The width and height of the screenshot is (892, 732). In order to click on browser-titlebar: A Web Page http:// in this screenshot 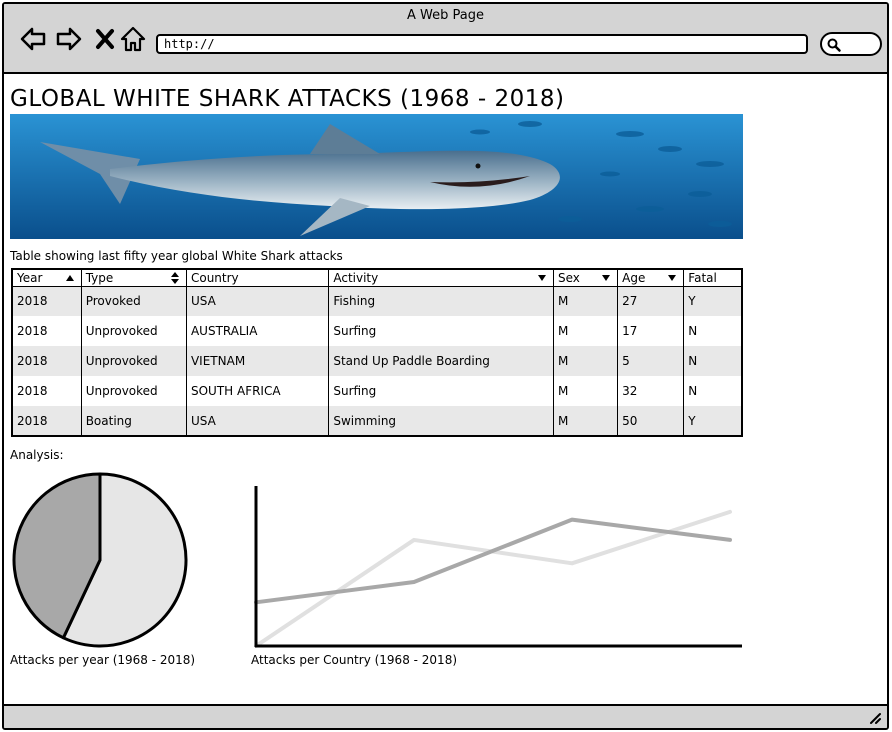, I will do `click(445, 39)`.